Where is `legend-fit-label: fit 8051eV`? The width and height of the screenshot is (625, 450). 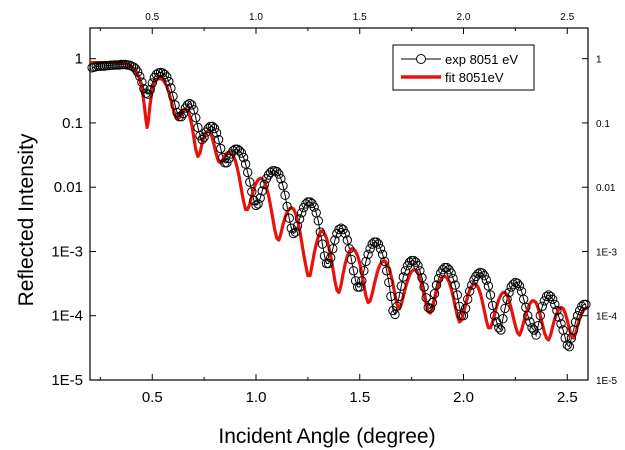 legend-fit-label: fit 8051eV is located at coordinates (474, 77).